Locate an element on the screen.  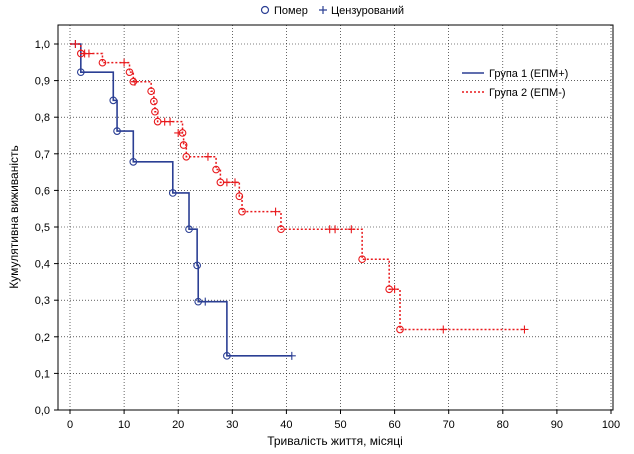
top-legend: Помер Цензурований is located at coordinates (332, 11).